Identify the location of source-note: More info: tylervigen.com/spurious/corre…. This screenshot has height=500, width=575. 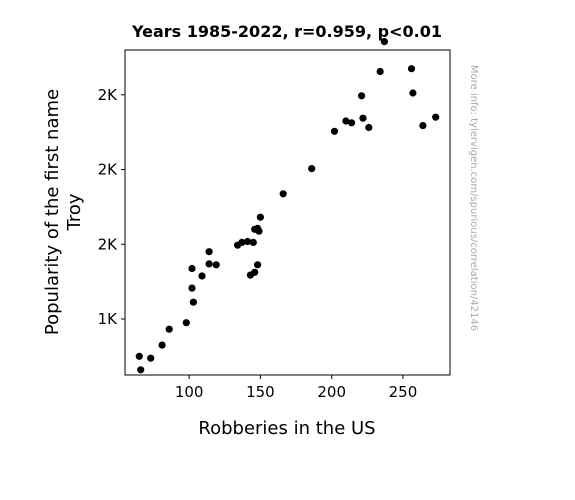
(473, 198).